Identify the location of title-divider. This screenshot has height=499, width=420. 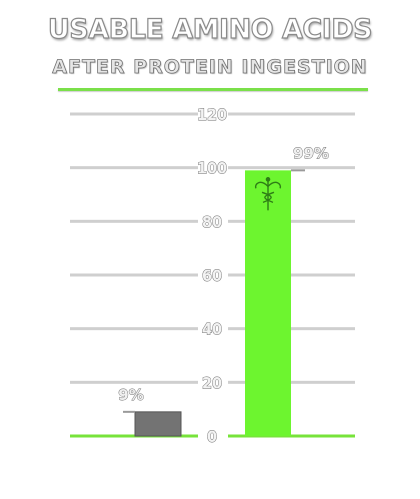
(213, 89).